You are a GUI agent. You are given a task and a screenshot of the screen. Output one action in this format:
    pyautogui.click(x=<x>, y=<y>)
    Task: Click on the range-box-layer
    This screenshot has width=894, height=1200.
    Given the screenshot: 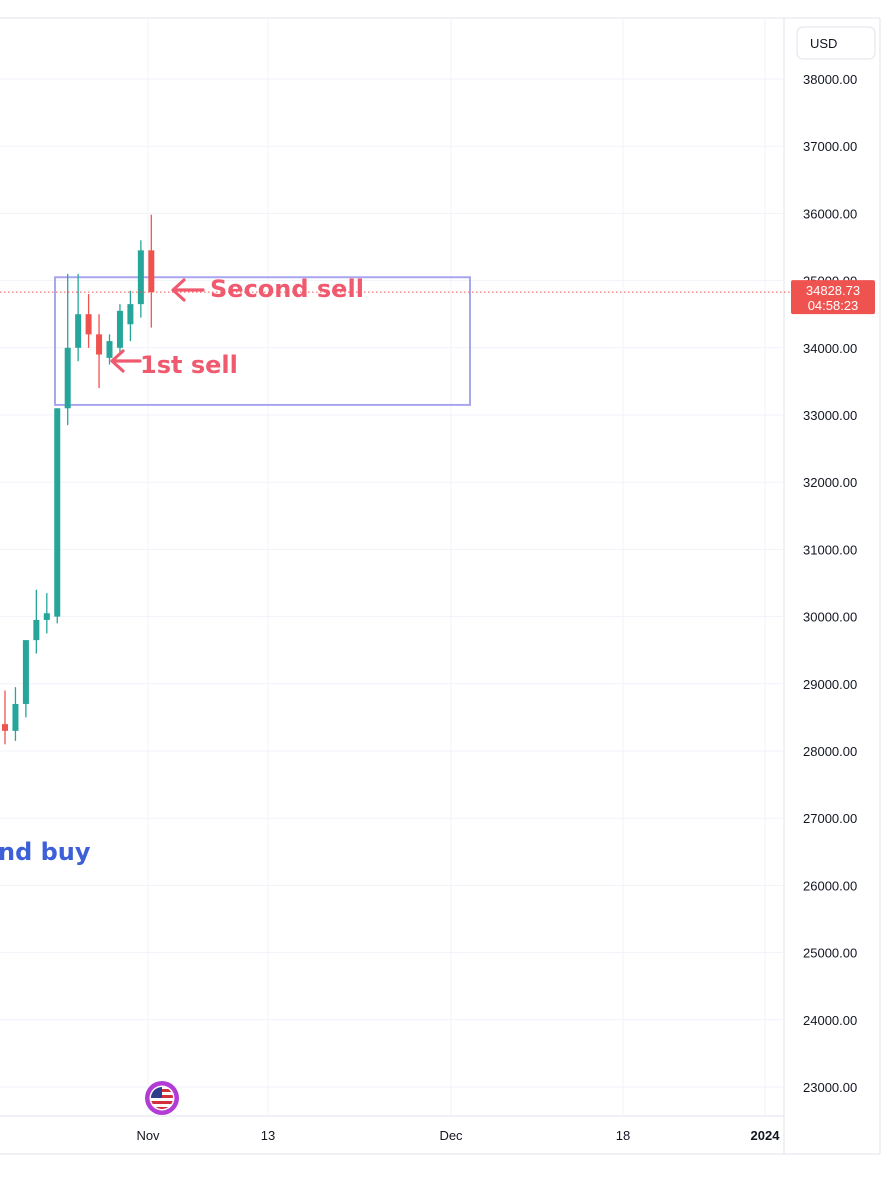 What is the action you would take?
    pyautogui.click(x=262, y=341)
    